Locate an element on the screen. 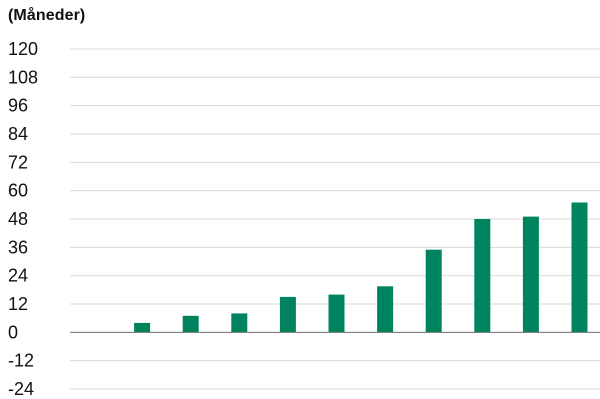  y-tick-label: -24 is located at coordinates (21, 389).